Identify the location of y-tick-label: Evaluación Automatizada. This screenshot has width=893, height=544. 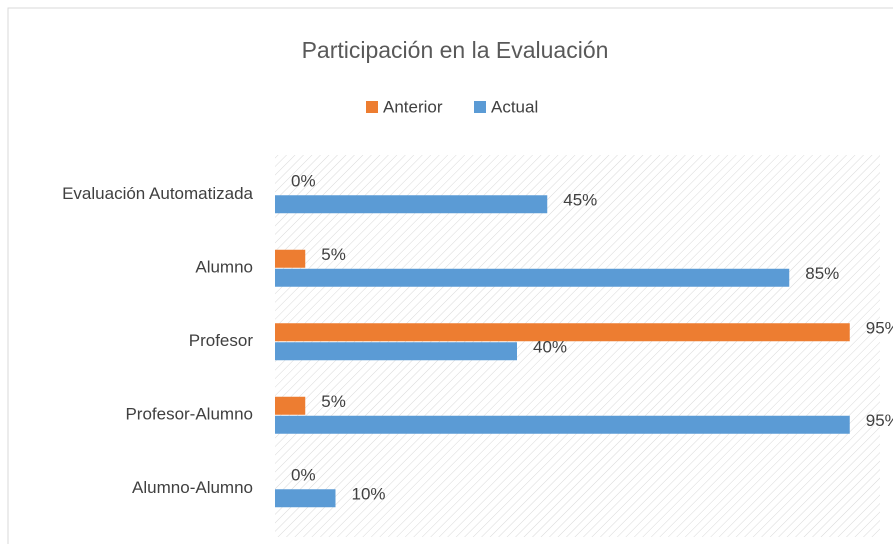
(157, 193).